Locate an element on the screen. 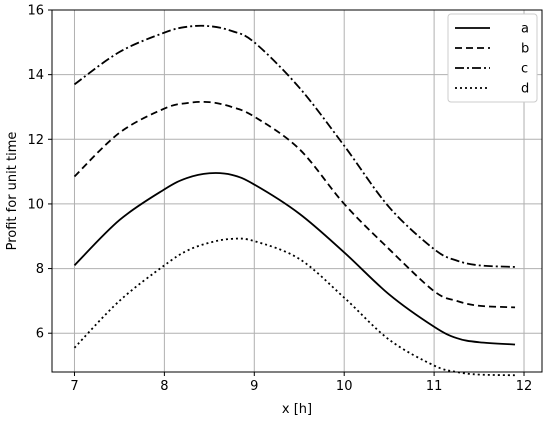  x-axis-label: x [h] is located at coordinates (297, 409).